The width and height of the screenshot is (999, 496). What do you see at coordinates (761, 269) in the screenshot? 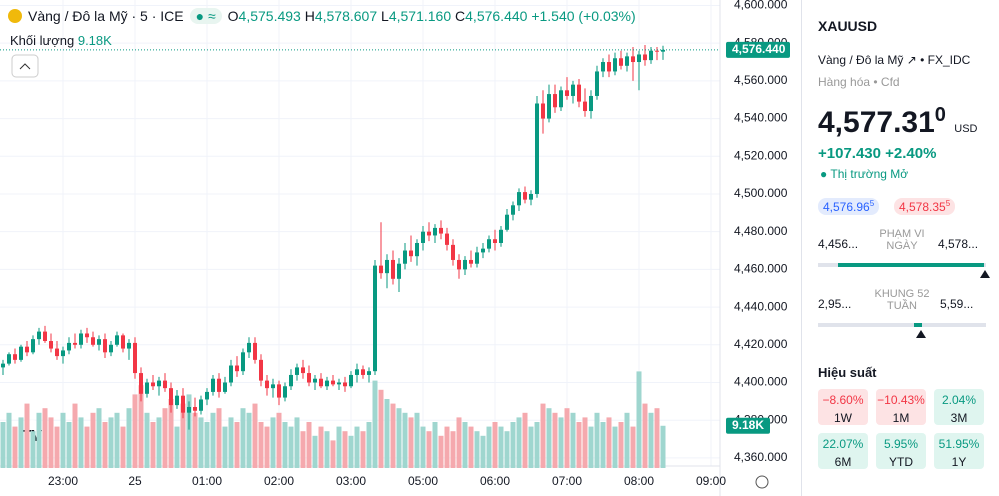
I see `y-tick-label: 4,460.000` at bounding box center [761, 269].